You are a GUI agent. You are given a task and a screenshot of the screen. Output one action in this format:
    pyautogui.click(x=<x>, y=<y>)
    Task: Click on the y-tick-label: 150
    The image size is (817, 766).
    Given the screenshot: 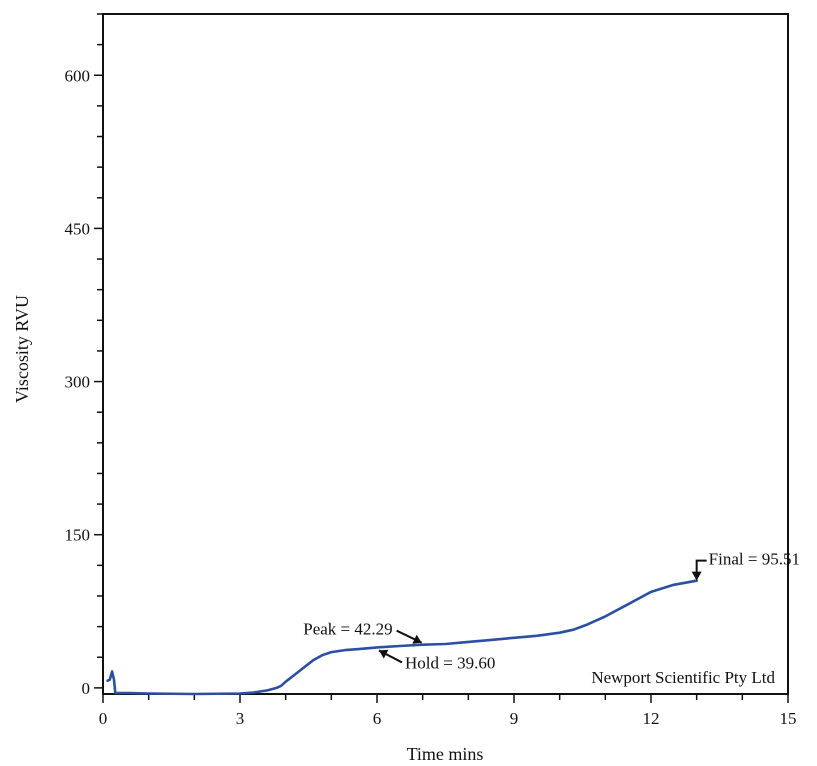 What is the action you would take?
    pyautogui.click(x=78, y=535)
    